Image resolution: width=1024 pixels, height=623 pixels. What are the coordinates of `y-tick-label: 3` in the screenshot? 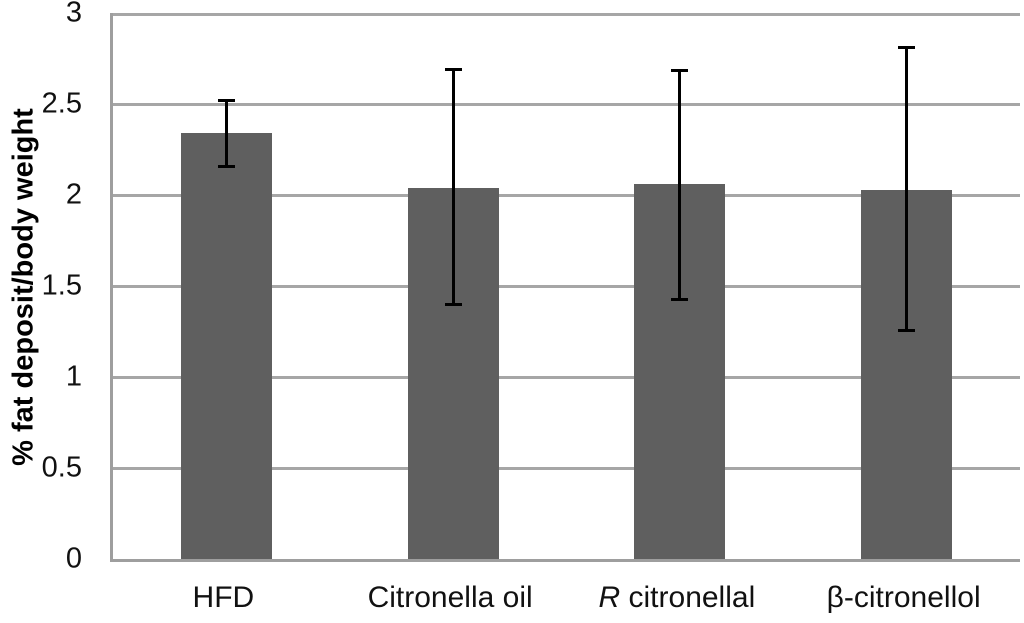 It's located at (73, 14).